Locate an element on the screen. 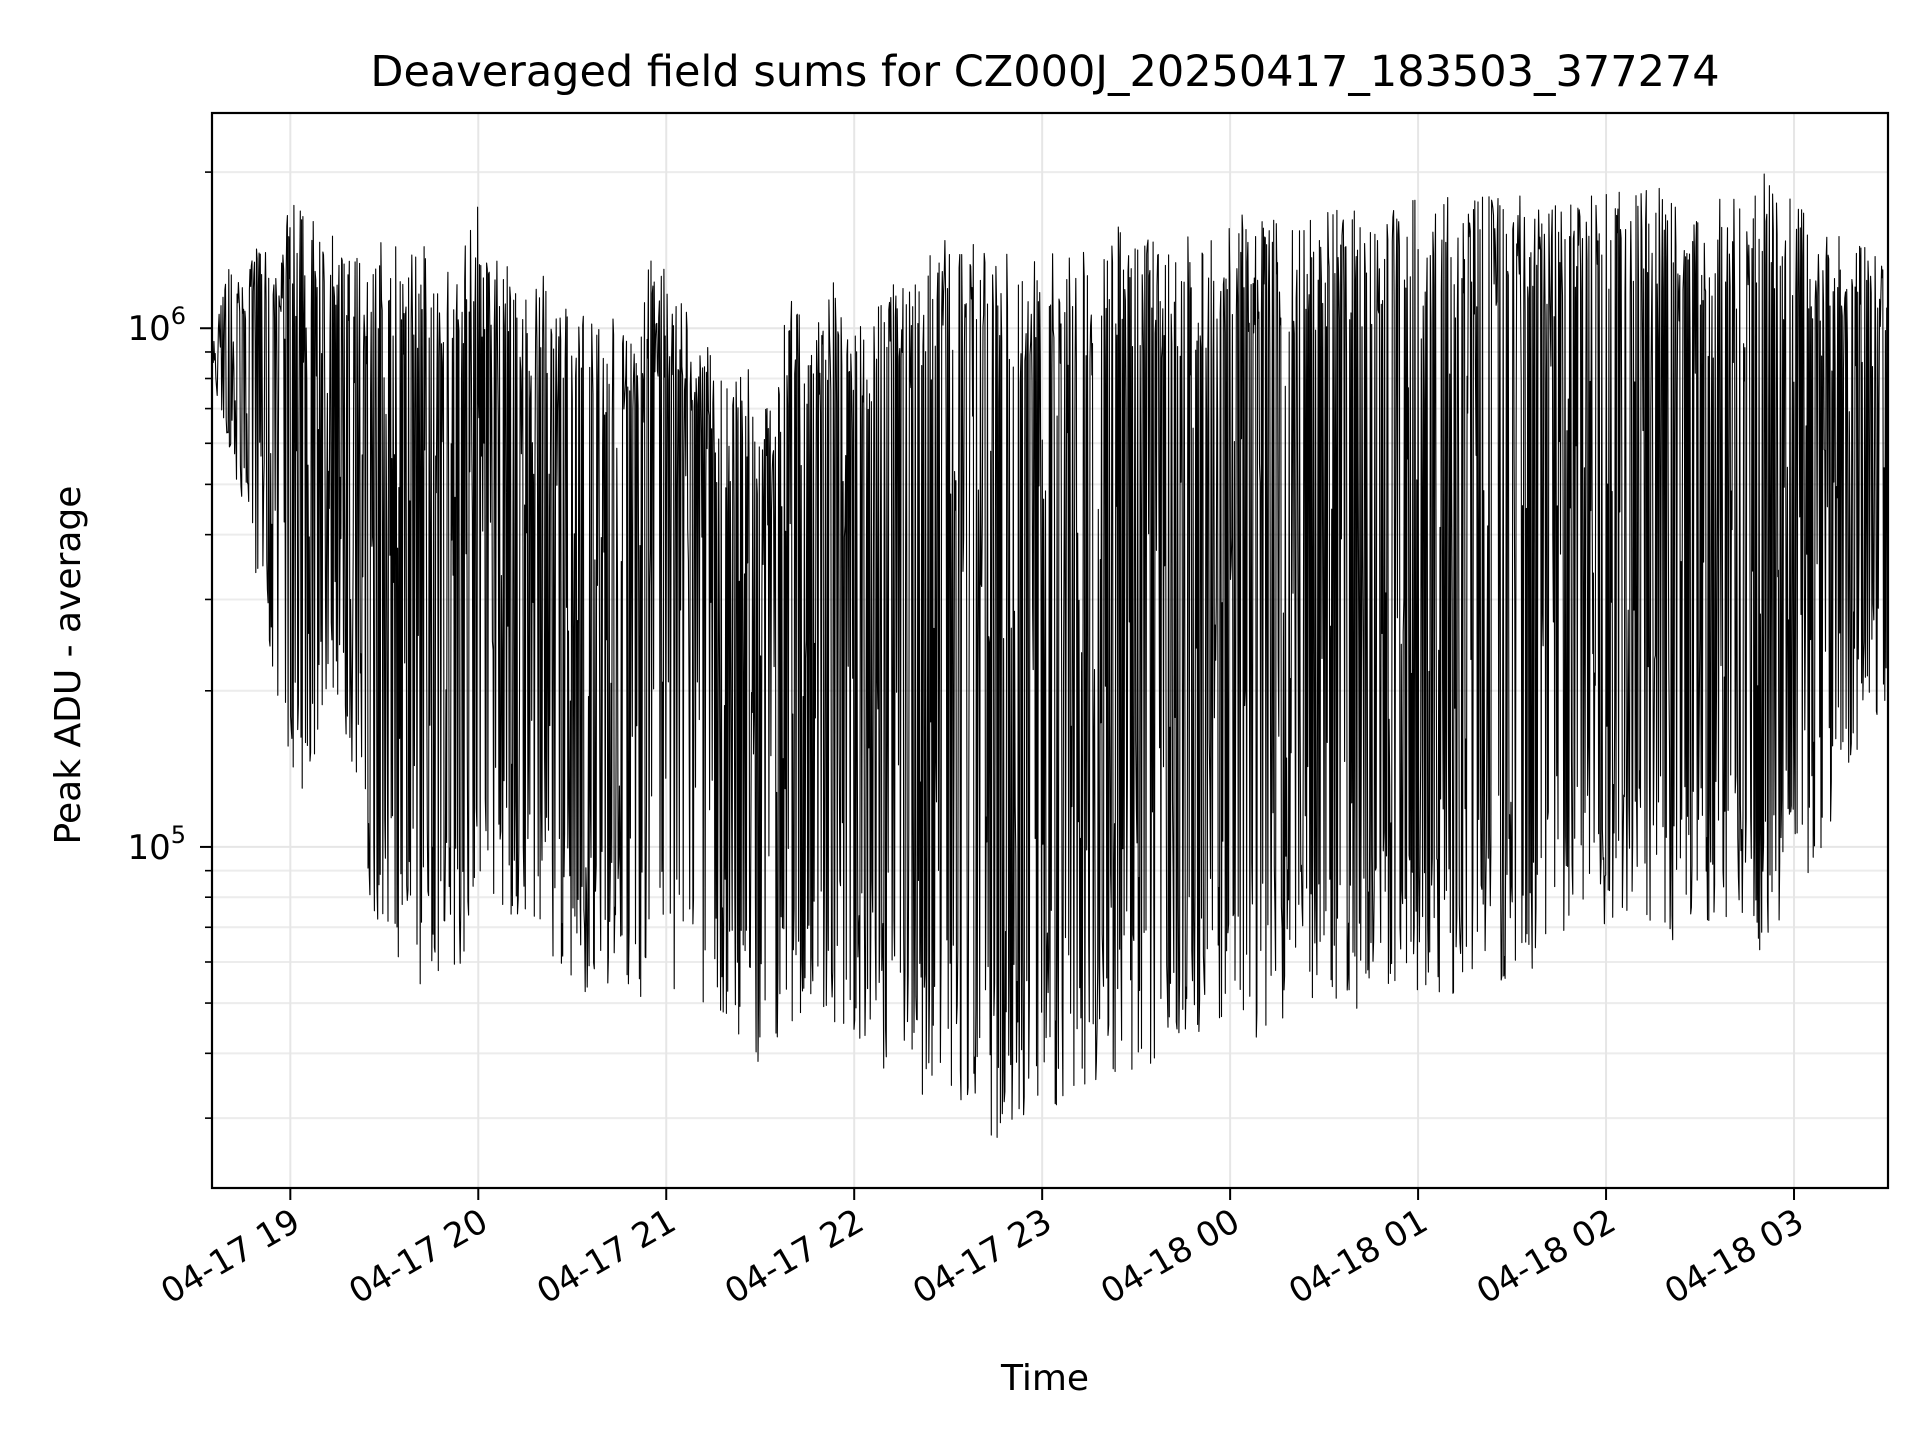  x-axis-label: Time is located at coordinates (1044, 1378).